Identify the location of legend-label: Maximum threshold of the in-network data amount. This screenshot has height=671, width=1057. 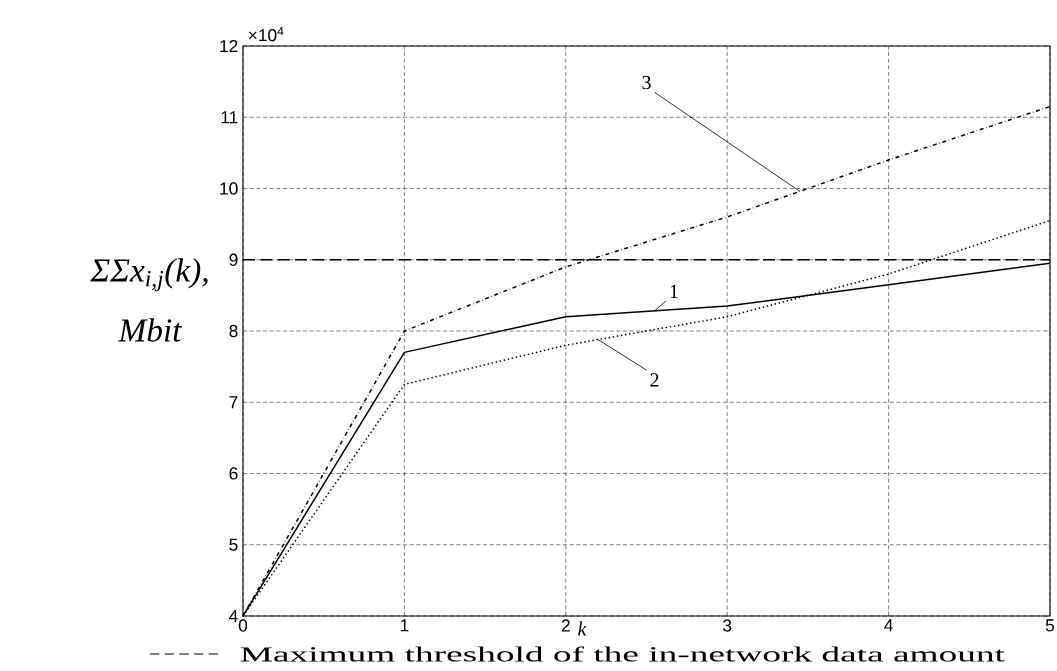
(622, 654).